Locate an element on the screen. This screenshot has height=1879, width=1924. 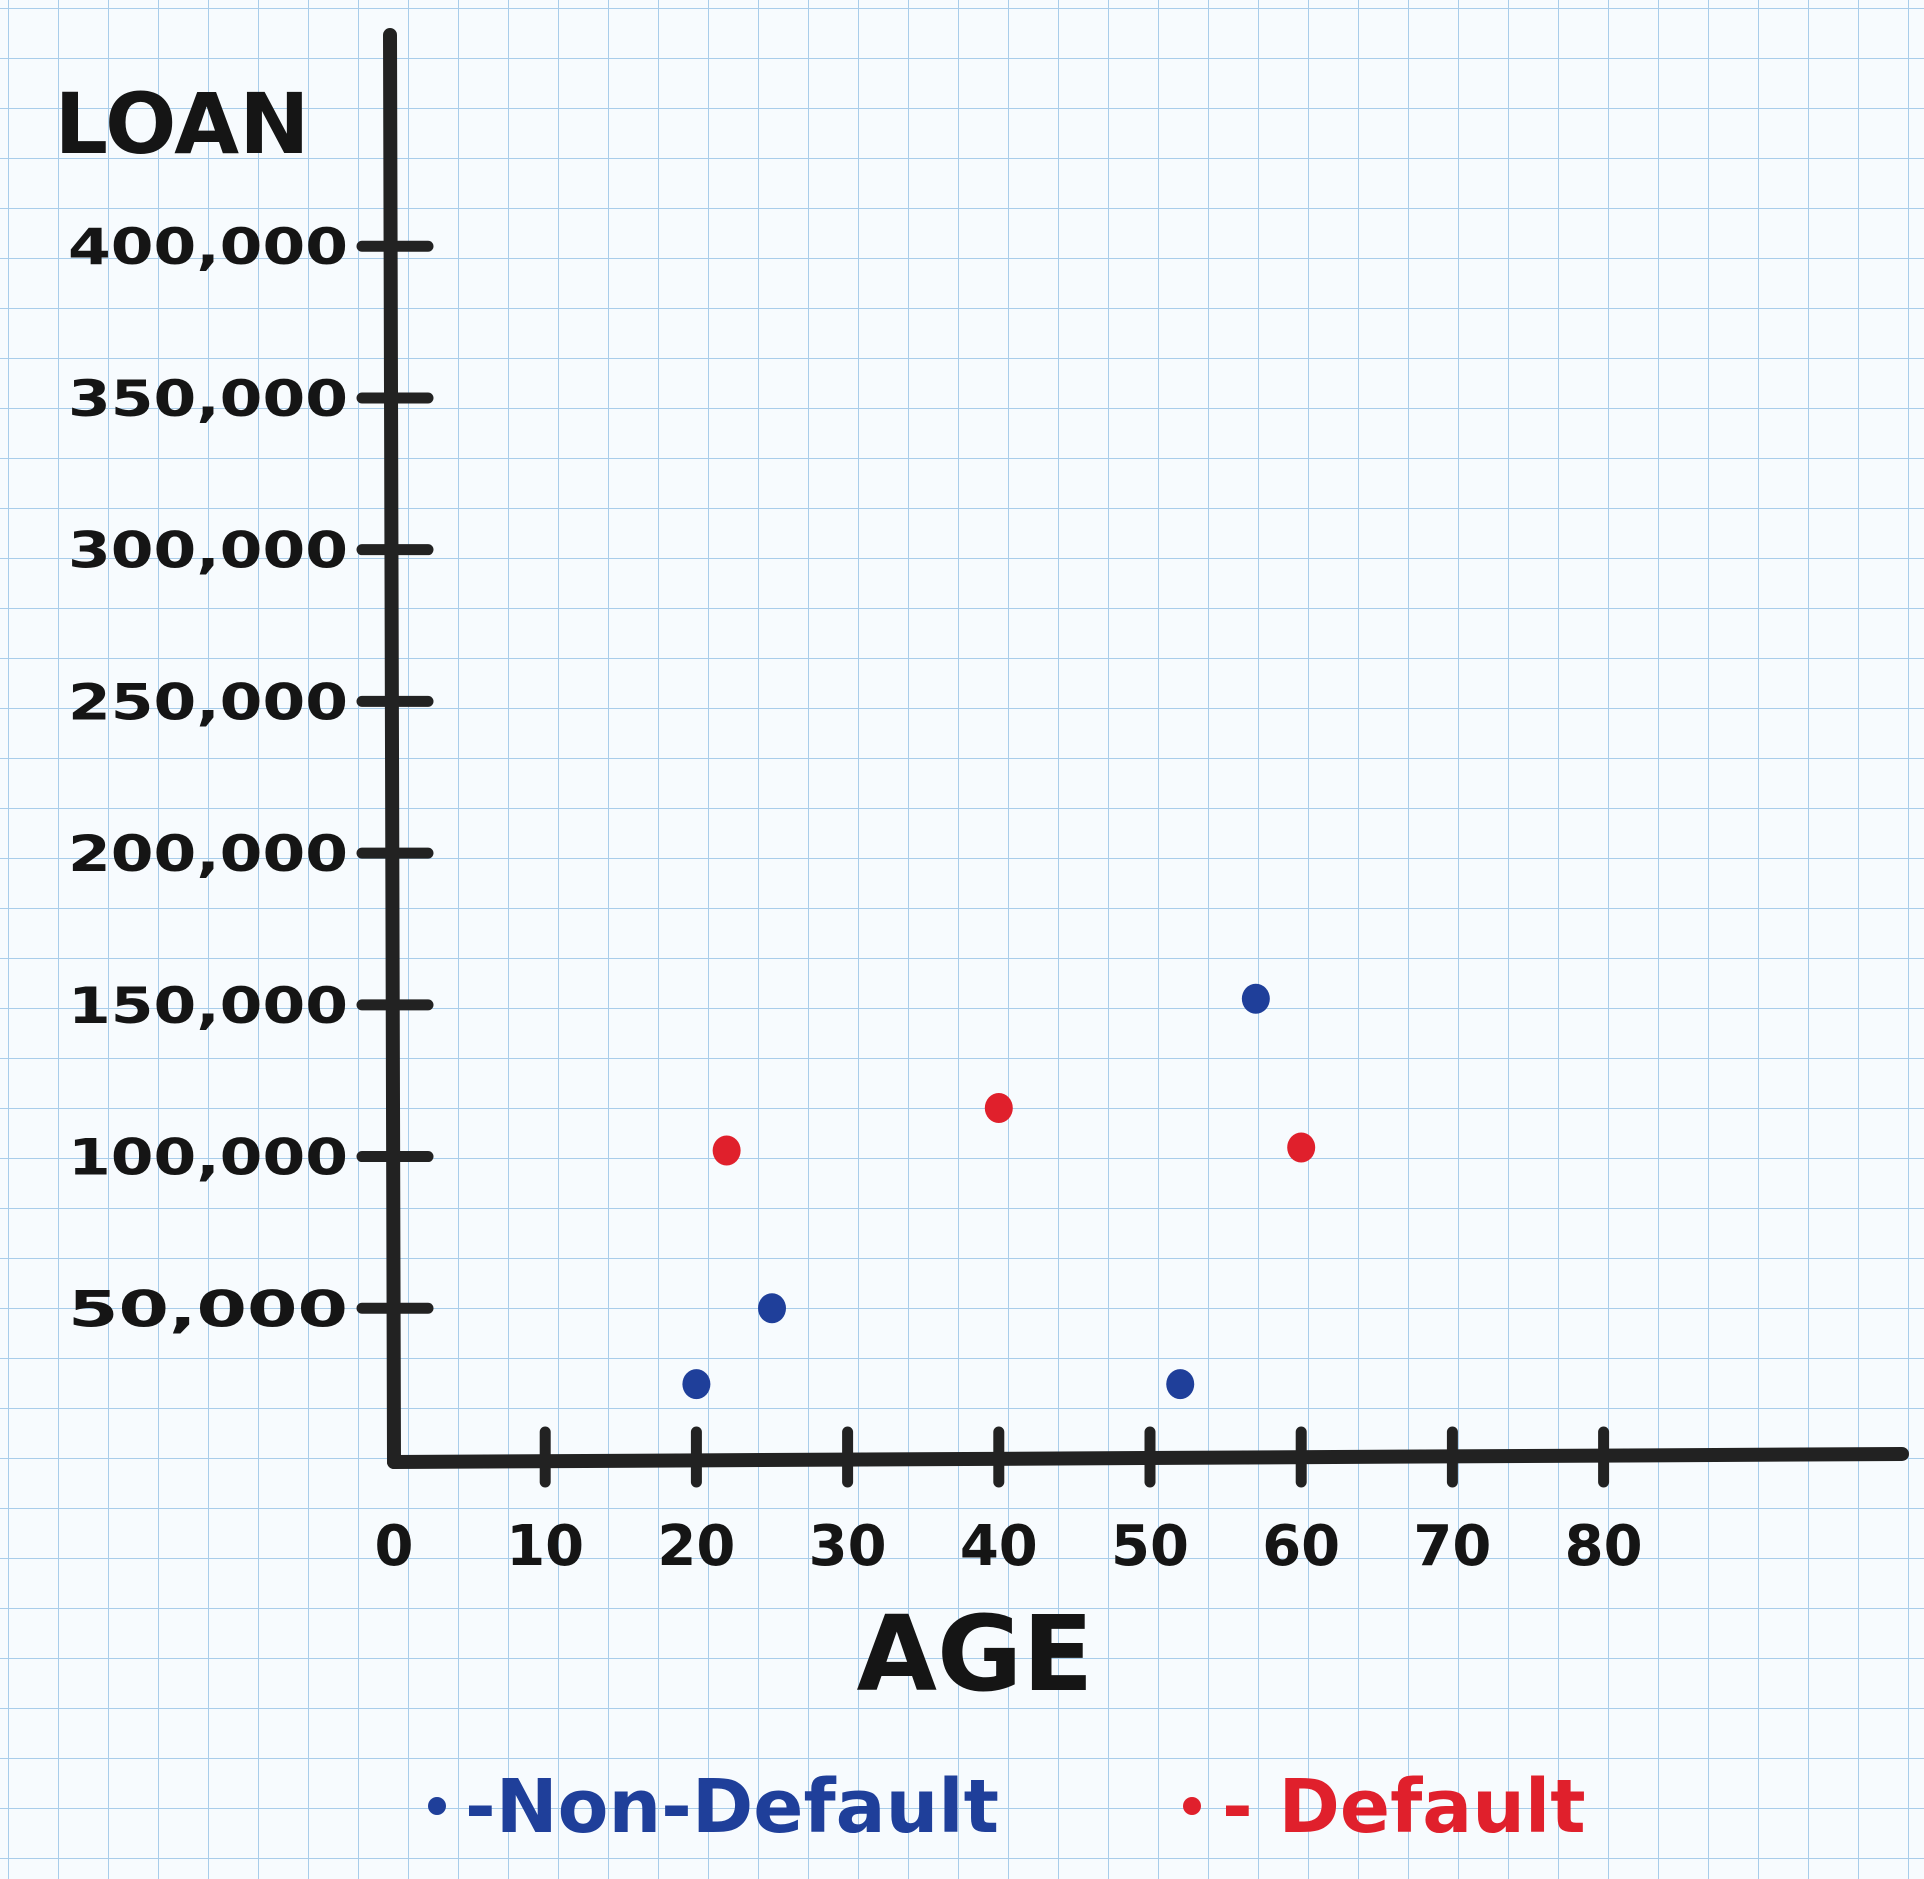
x-axis-label: AGE is located at coordinates (975, 1654).